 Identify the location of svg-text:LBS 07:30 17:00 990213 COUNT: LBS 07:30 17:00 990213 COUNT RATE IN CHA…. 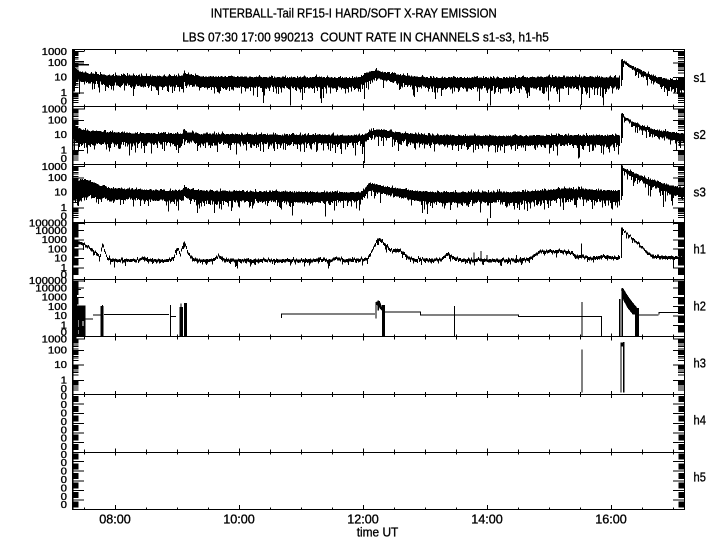
(365, 36).